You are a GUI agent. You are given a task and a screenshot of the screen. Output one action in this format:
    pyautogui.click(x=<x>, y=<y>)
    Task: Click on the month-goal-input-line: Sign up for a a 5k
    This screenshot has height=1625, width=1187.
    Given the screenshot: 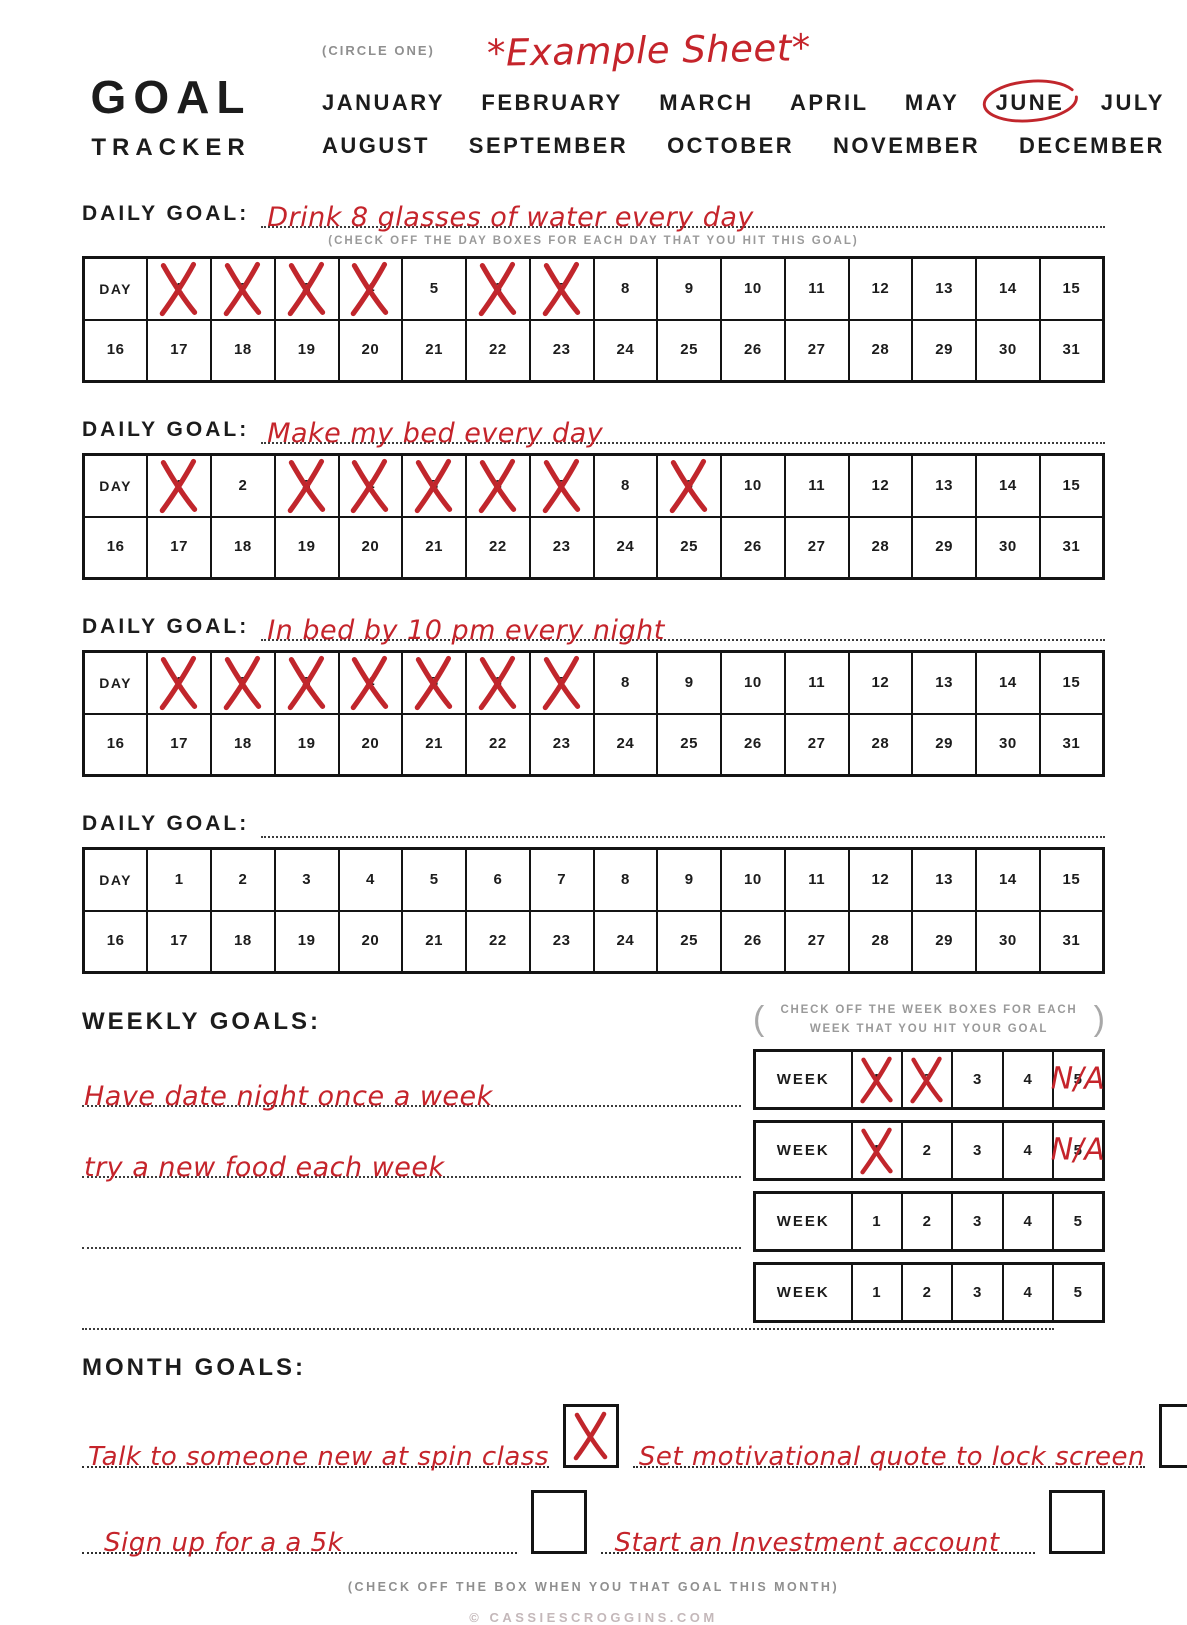 What is the action you would take?
    pyautogui.click(x=299, y=1525)
    